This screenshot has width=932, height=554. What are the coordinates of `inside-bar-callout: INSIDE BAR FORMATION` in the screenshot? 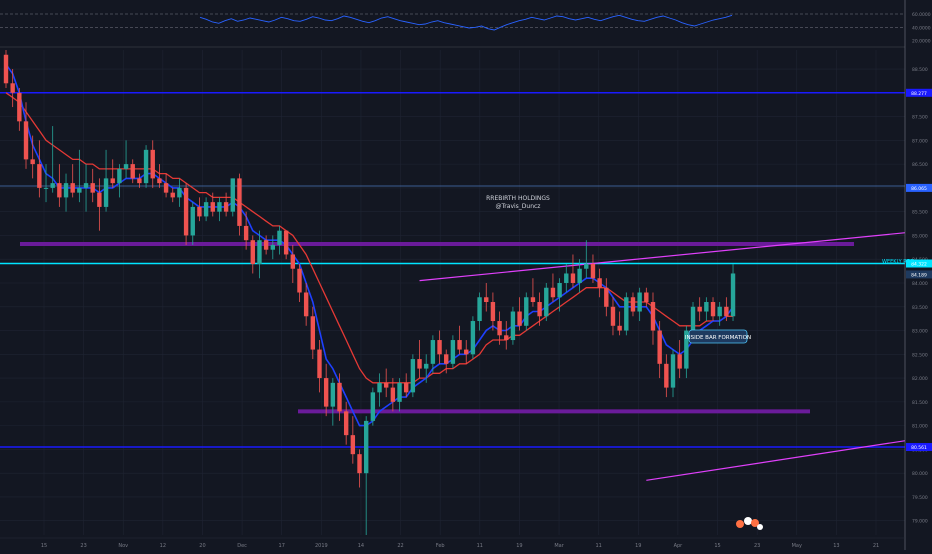 It's located at (718, 336).